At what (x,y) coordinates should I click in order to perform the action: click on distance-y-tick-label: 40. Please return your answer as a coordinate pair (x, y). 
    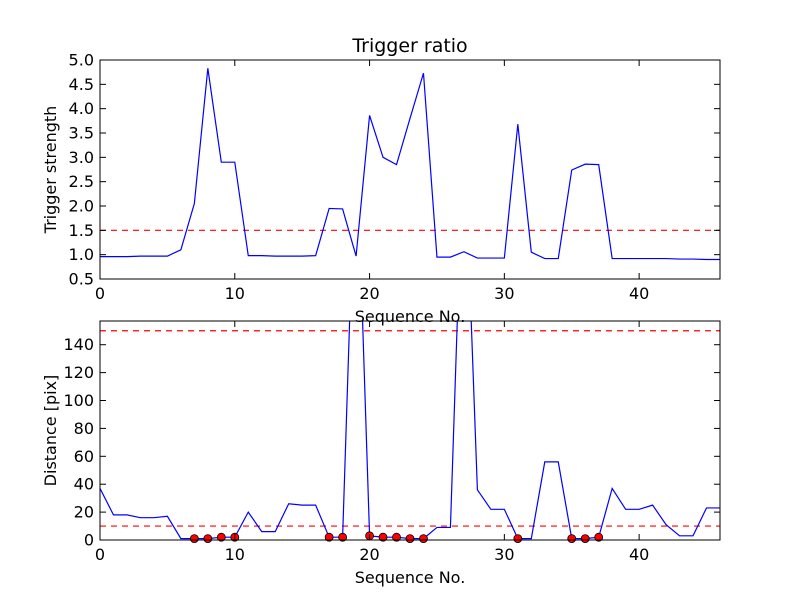
    Looking at the image, I should click on (84, 484).